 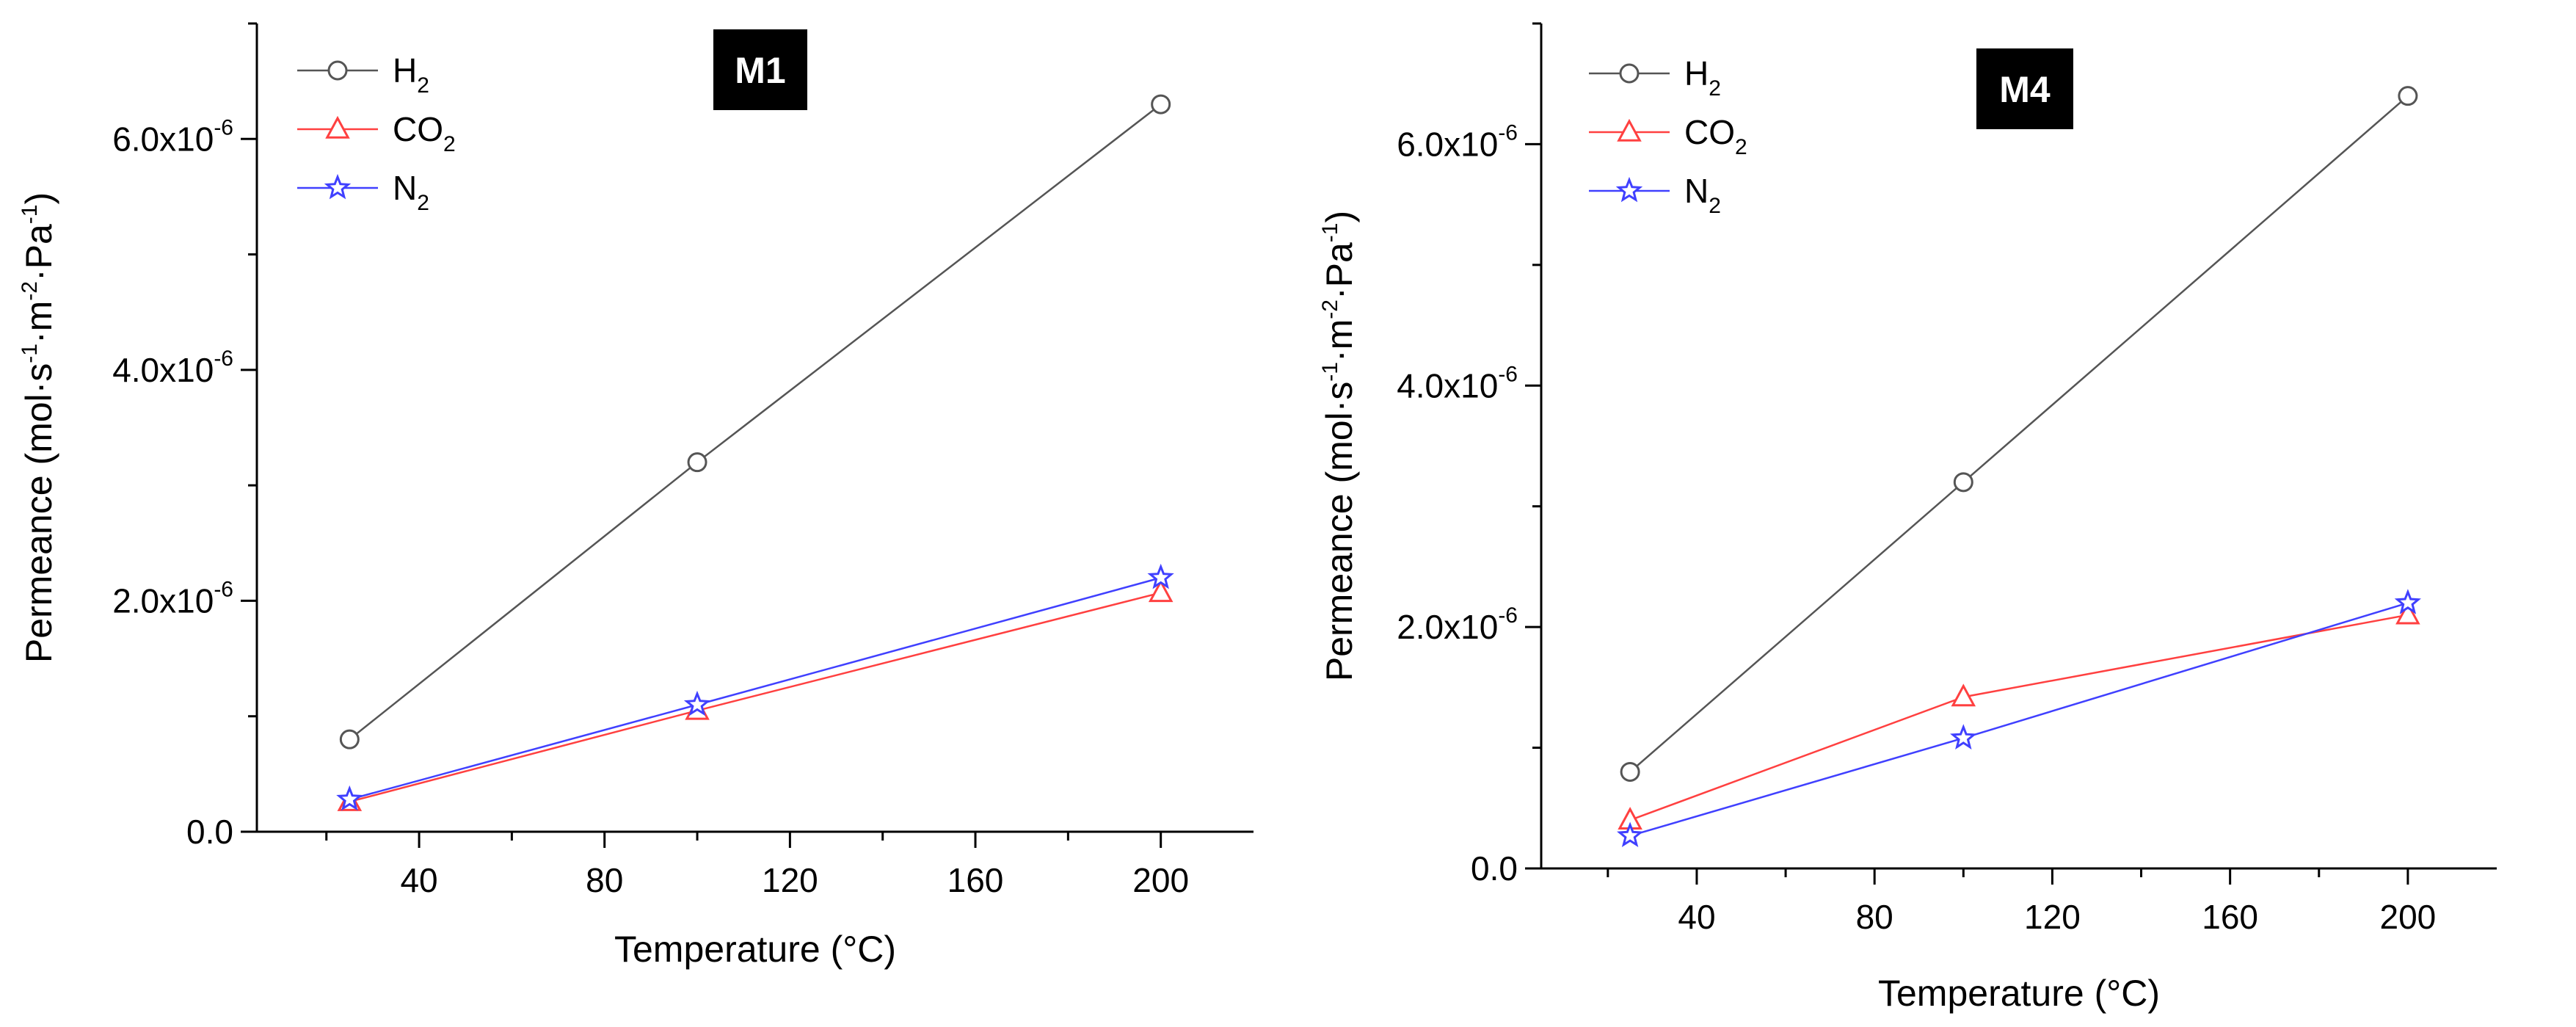 What do you see at coordinates (1696, 191) in the screenshot?
I see `legend-label-name: N` at bounding box center [1696, 191].